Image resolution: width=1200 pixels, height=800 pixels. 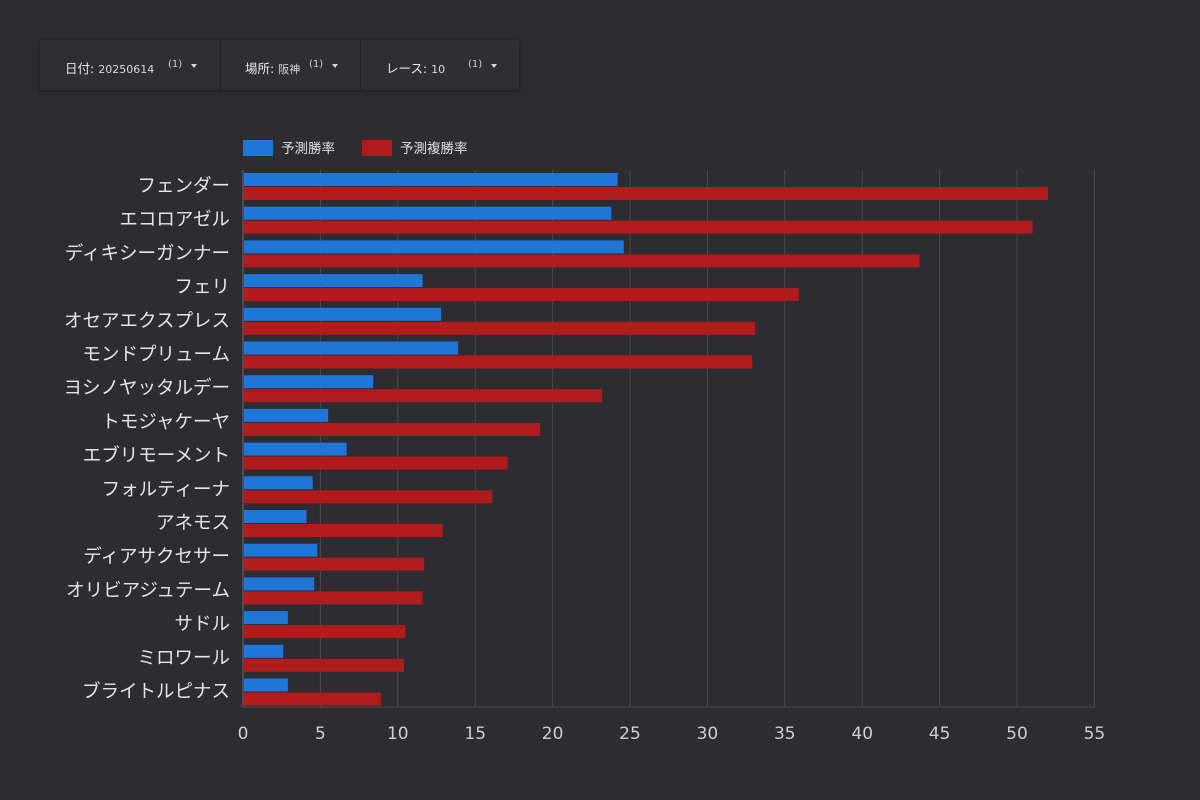 I want to click on category-label: オセアエクスプレス, so click(x=147, y=321).